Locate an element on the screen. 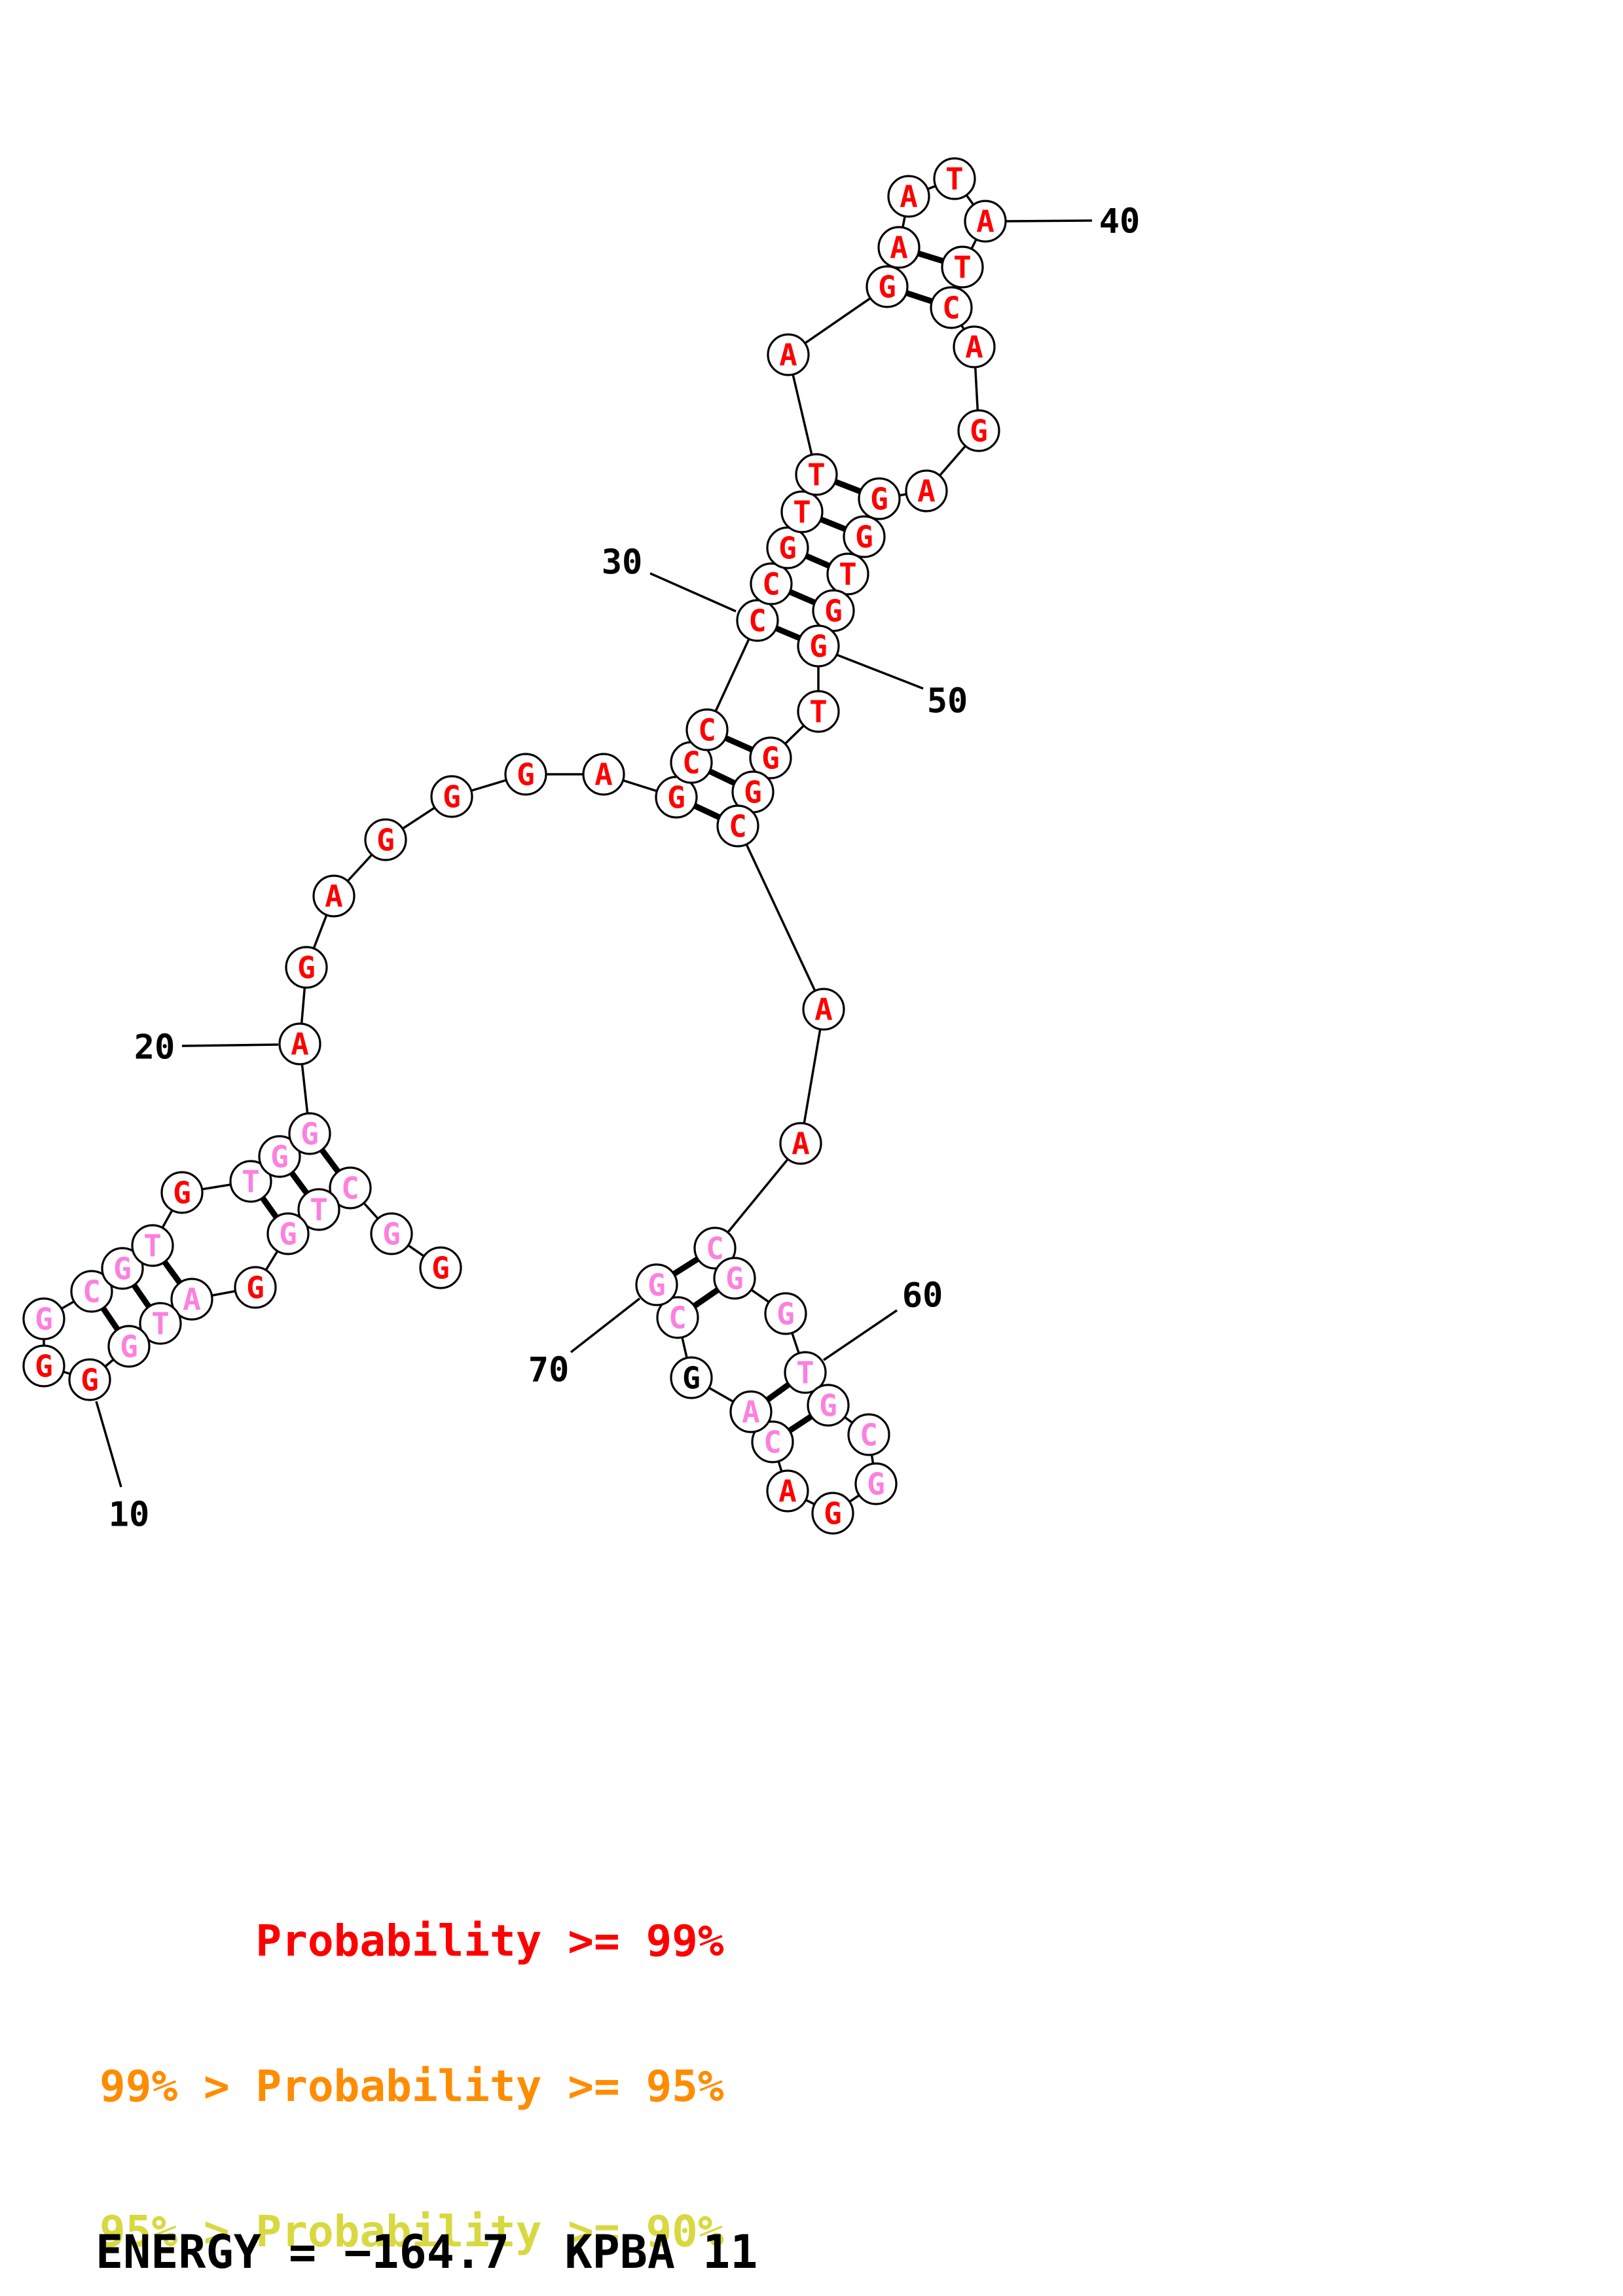 Image resolution: width=1623 pixels, height=2296 pixels. nucleotide-base-67-A: A is located at coordinates (751, 1412).